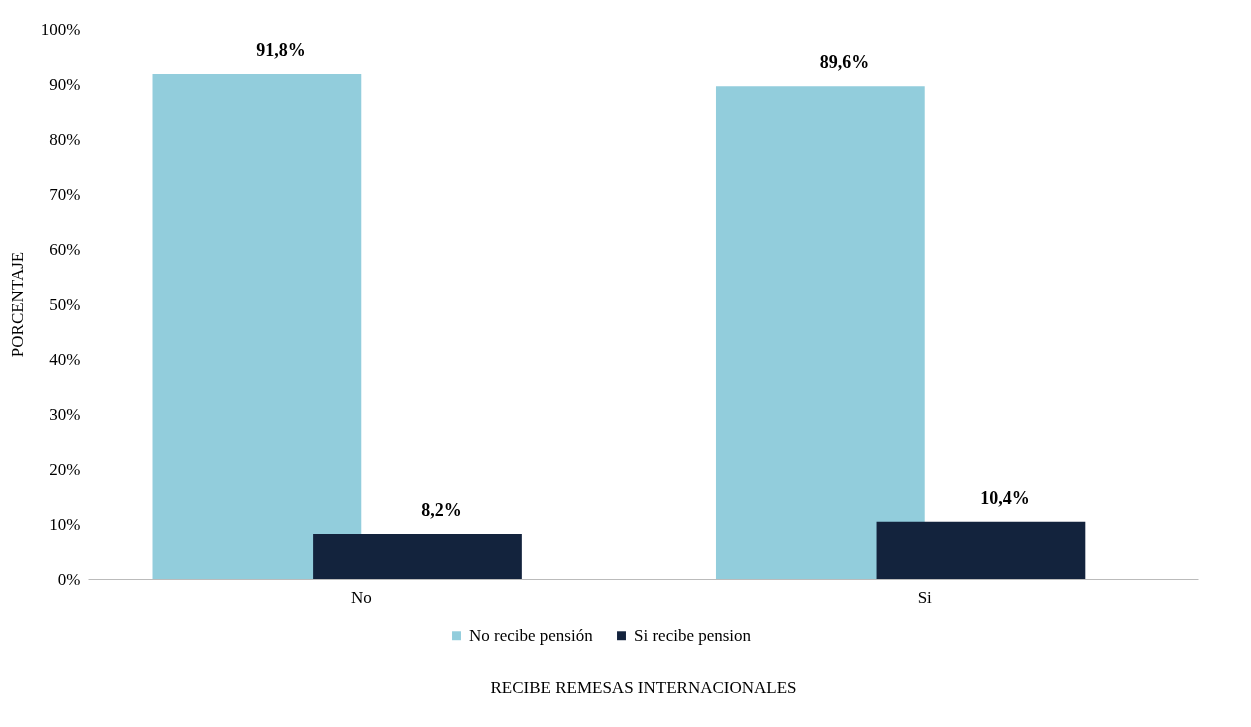 The image size is (1251, 727). Describe the element at coordinates (65, 304) in the screenshot. I see `y-tick-label: 50%` at that location.